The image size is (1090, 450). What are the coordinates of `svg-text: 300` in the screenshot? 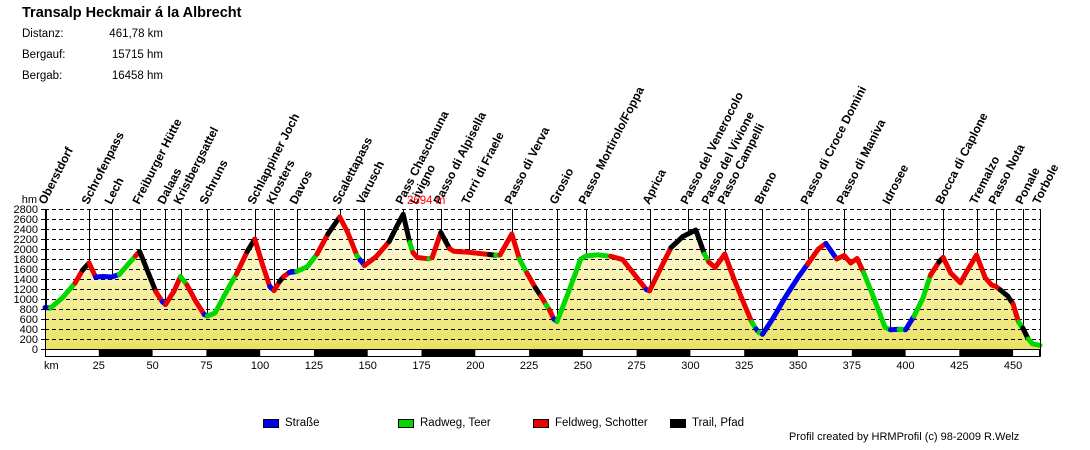 It's located at (690, 366).